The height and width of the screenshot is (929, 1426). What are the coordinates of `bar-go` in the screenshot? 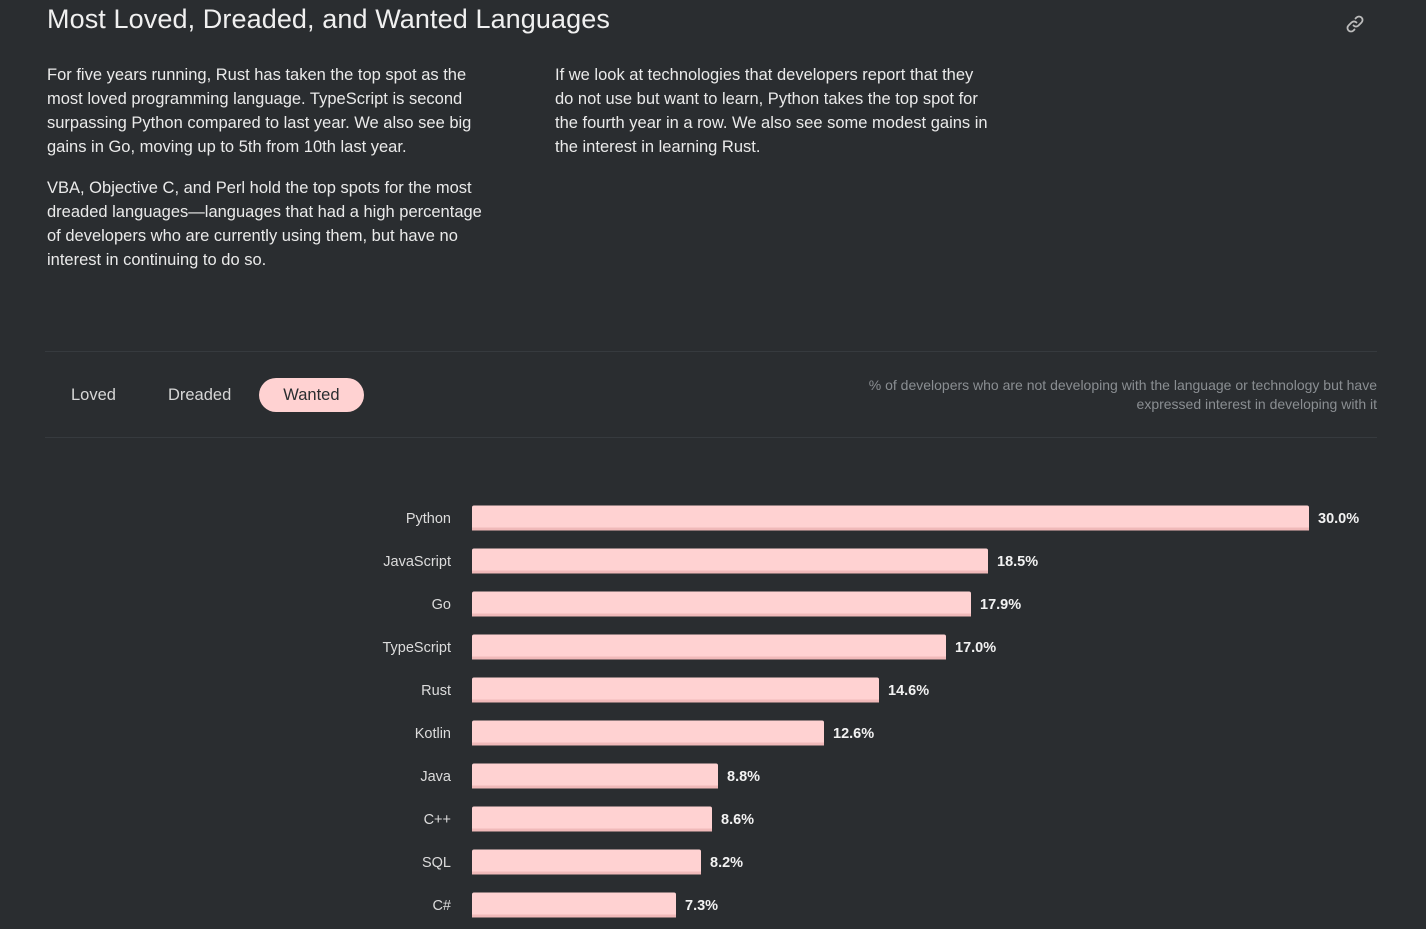 It's located at (721, 604).